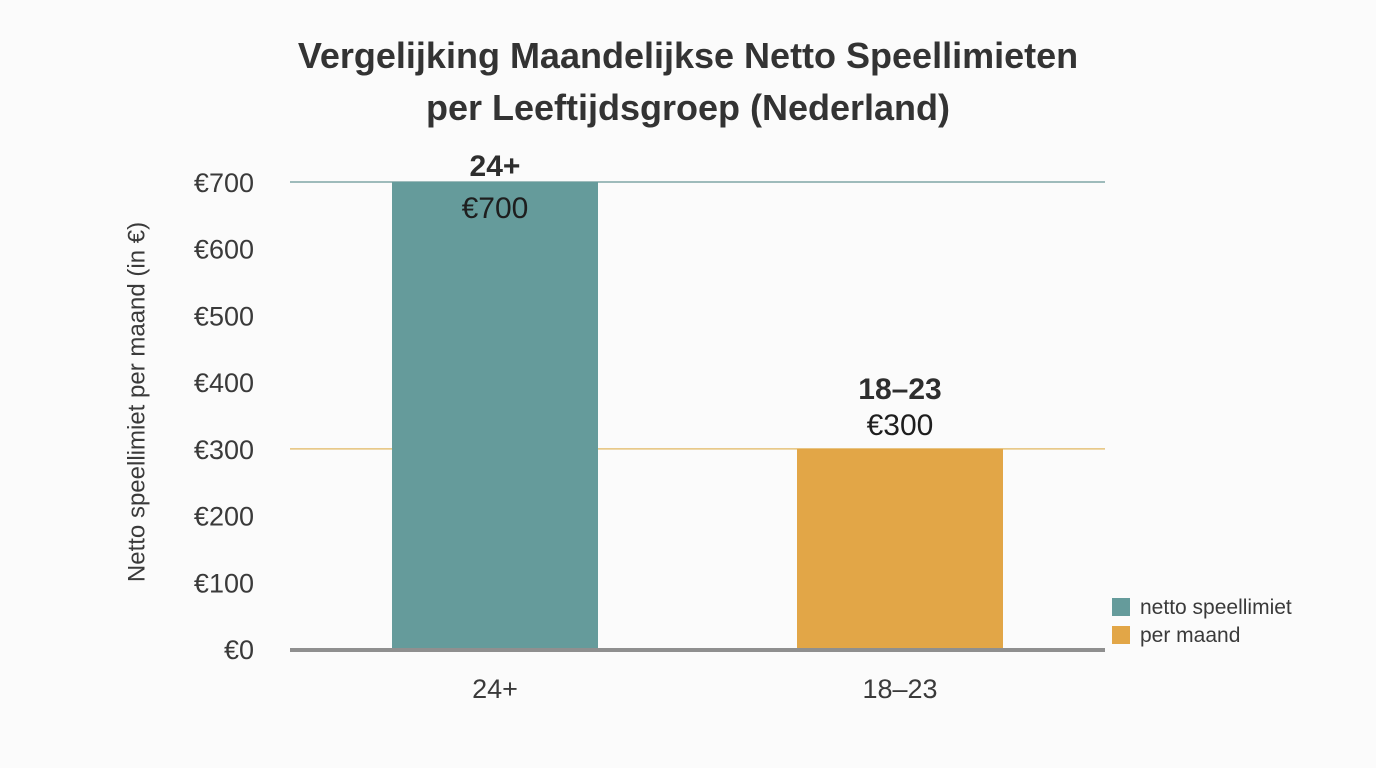 This screenshot has height=768, width=1376. What do you see at coordinates (495, 689) in the screenshot?
I see `x-tick-label: 24+` at bounding box center [495, 689].